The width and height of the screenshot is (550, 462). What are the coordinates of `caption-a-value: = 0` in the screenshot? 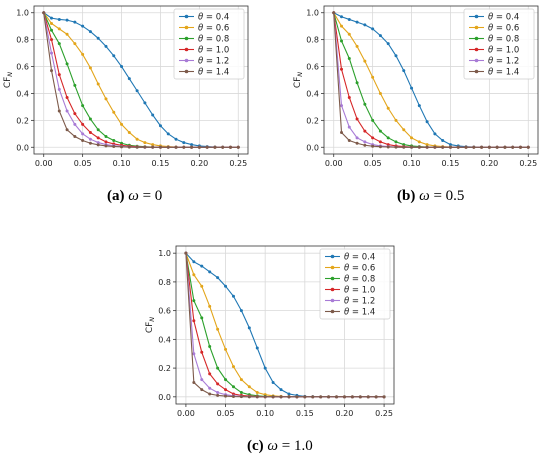 It's located at (152, 196).